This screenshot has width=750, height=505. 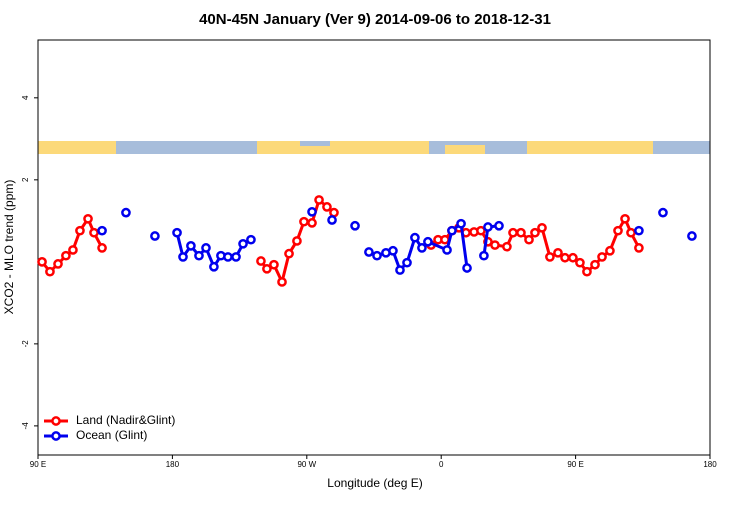 What do you see at coordinates (125, 420) in the screenshot?
I see `legend-label: Land (Nadir&Glint)` at bounding box center [125, 420].